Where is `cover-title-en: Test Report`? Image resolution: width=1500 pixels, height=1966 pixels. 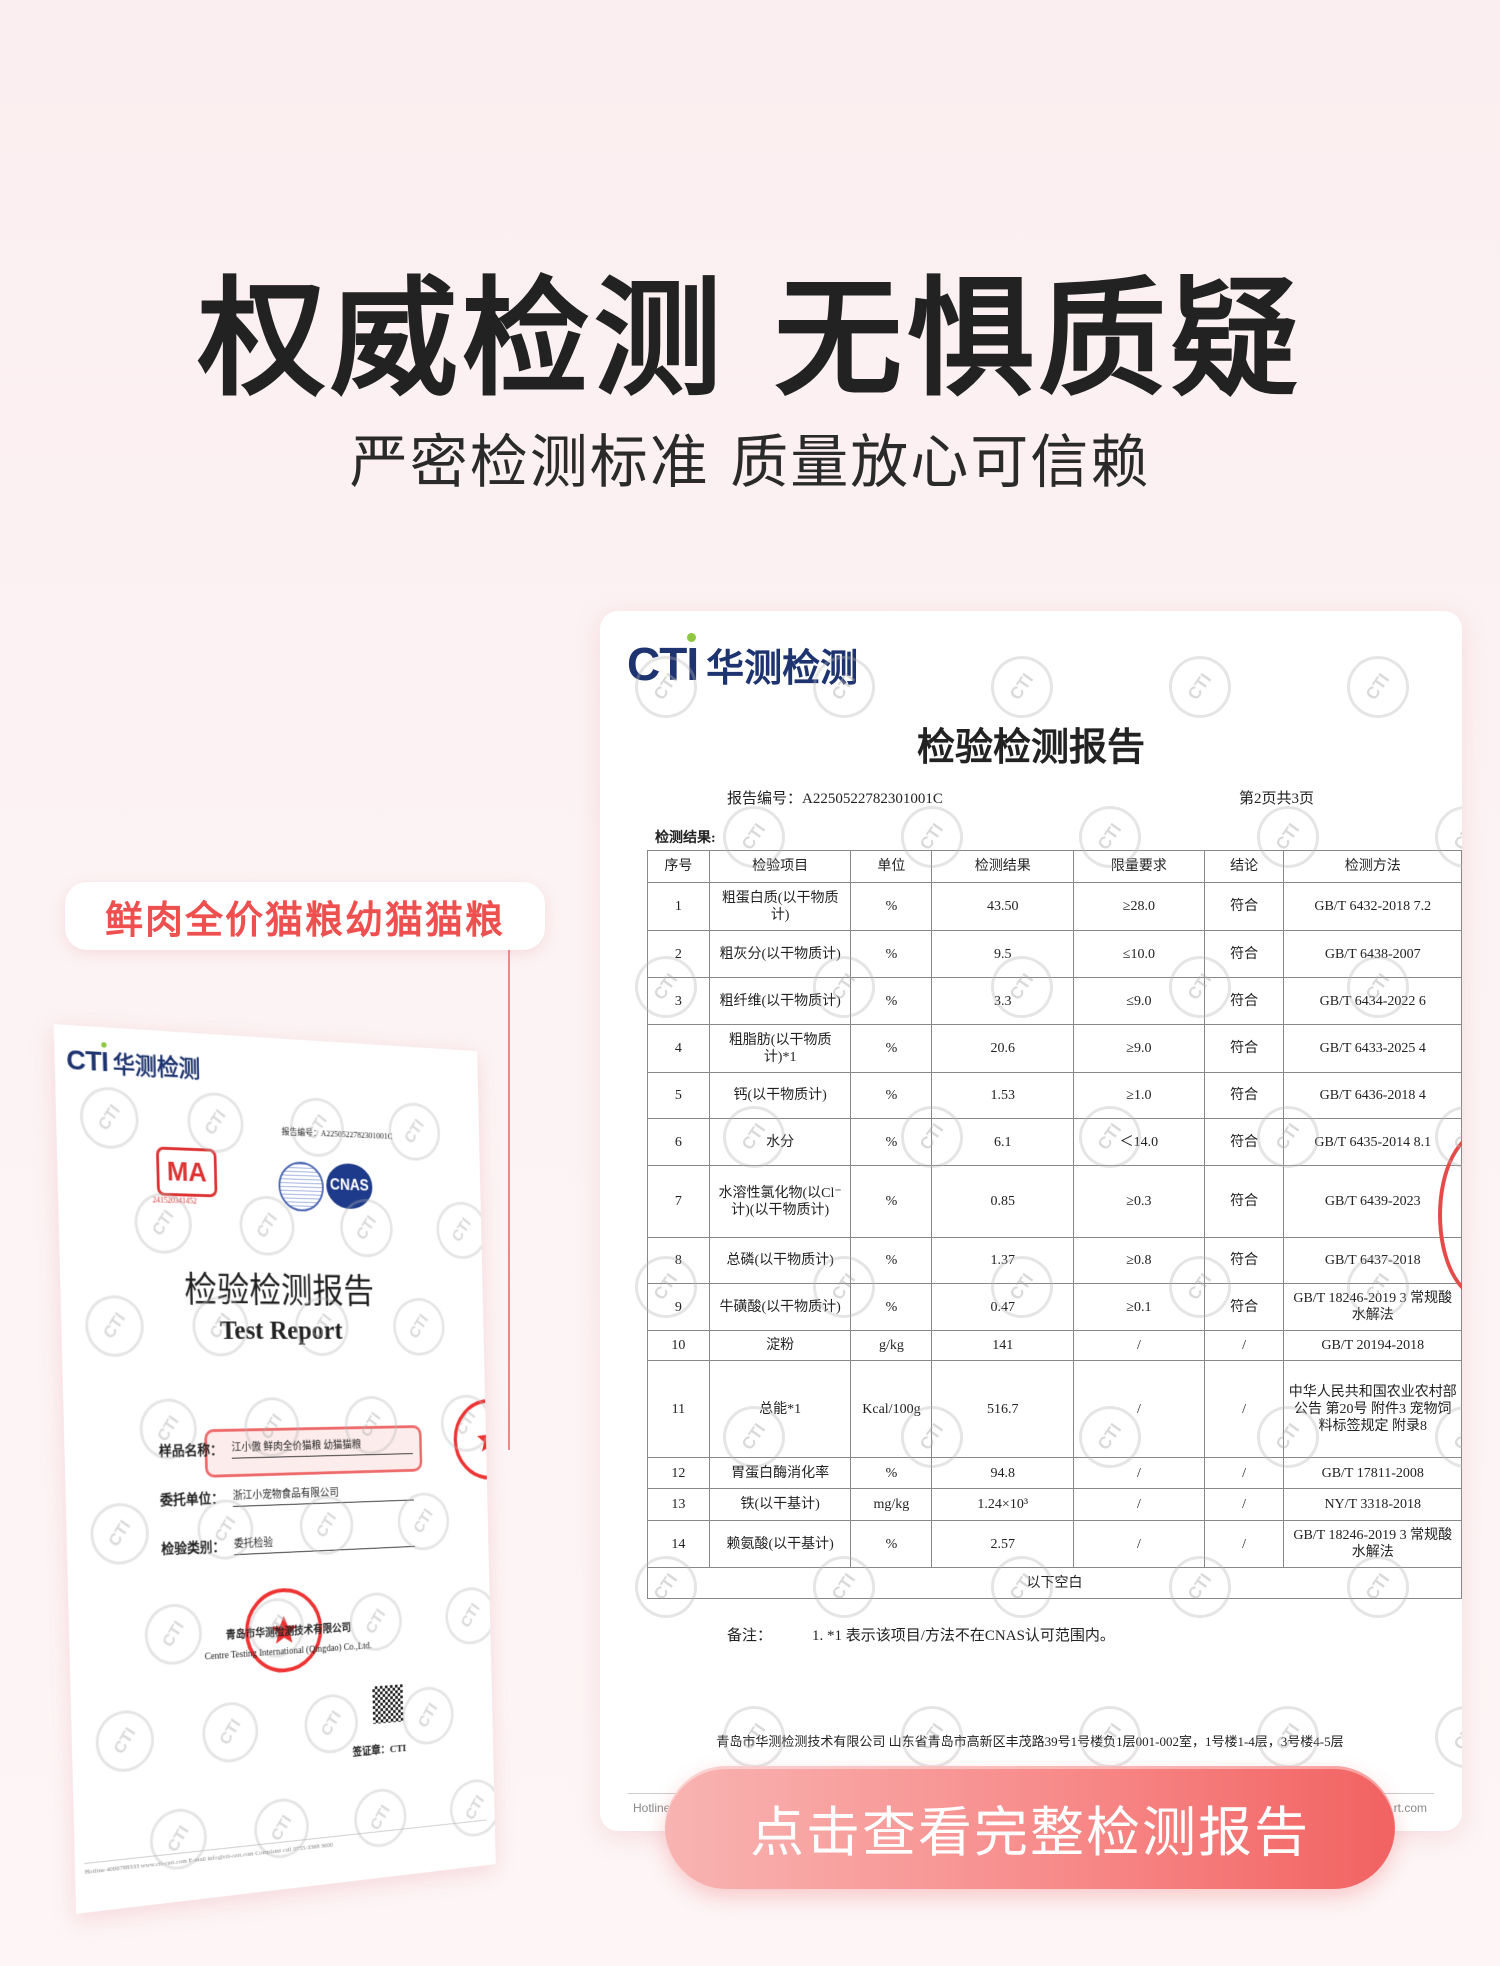
cover-title-en: Test Report is located at coordinates (281, 1330).